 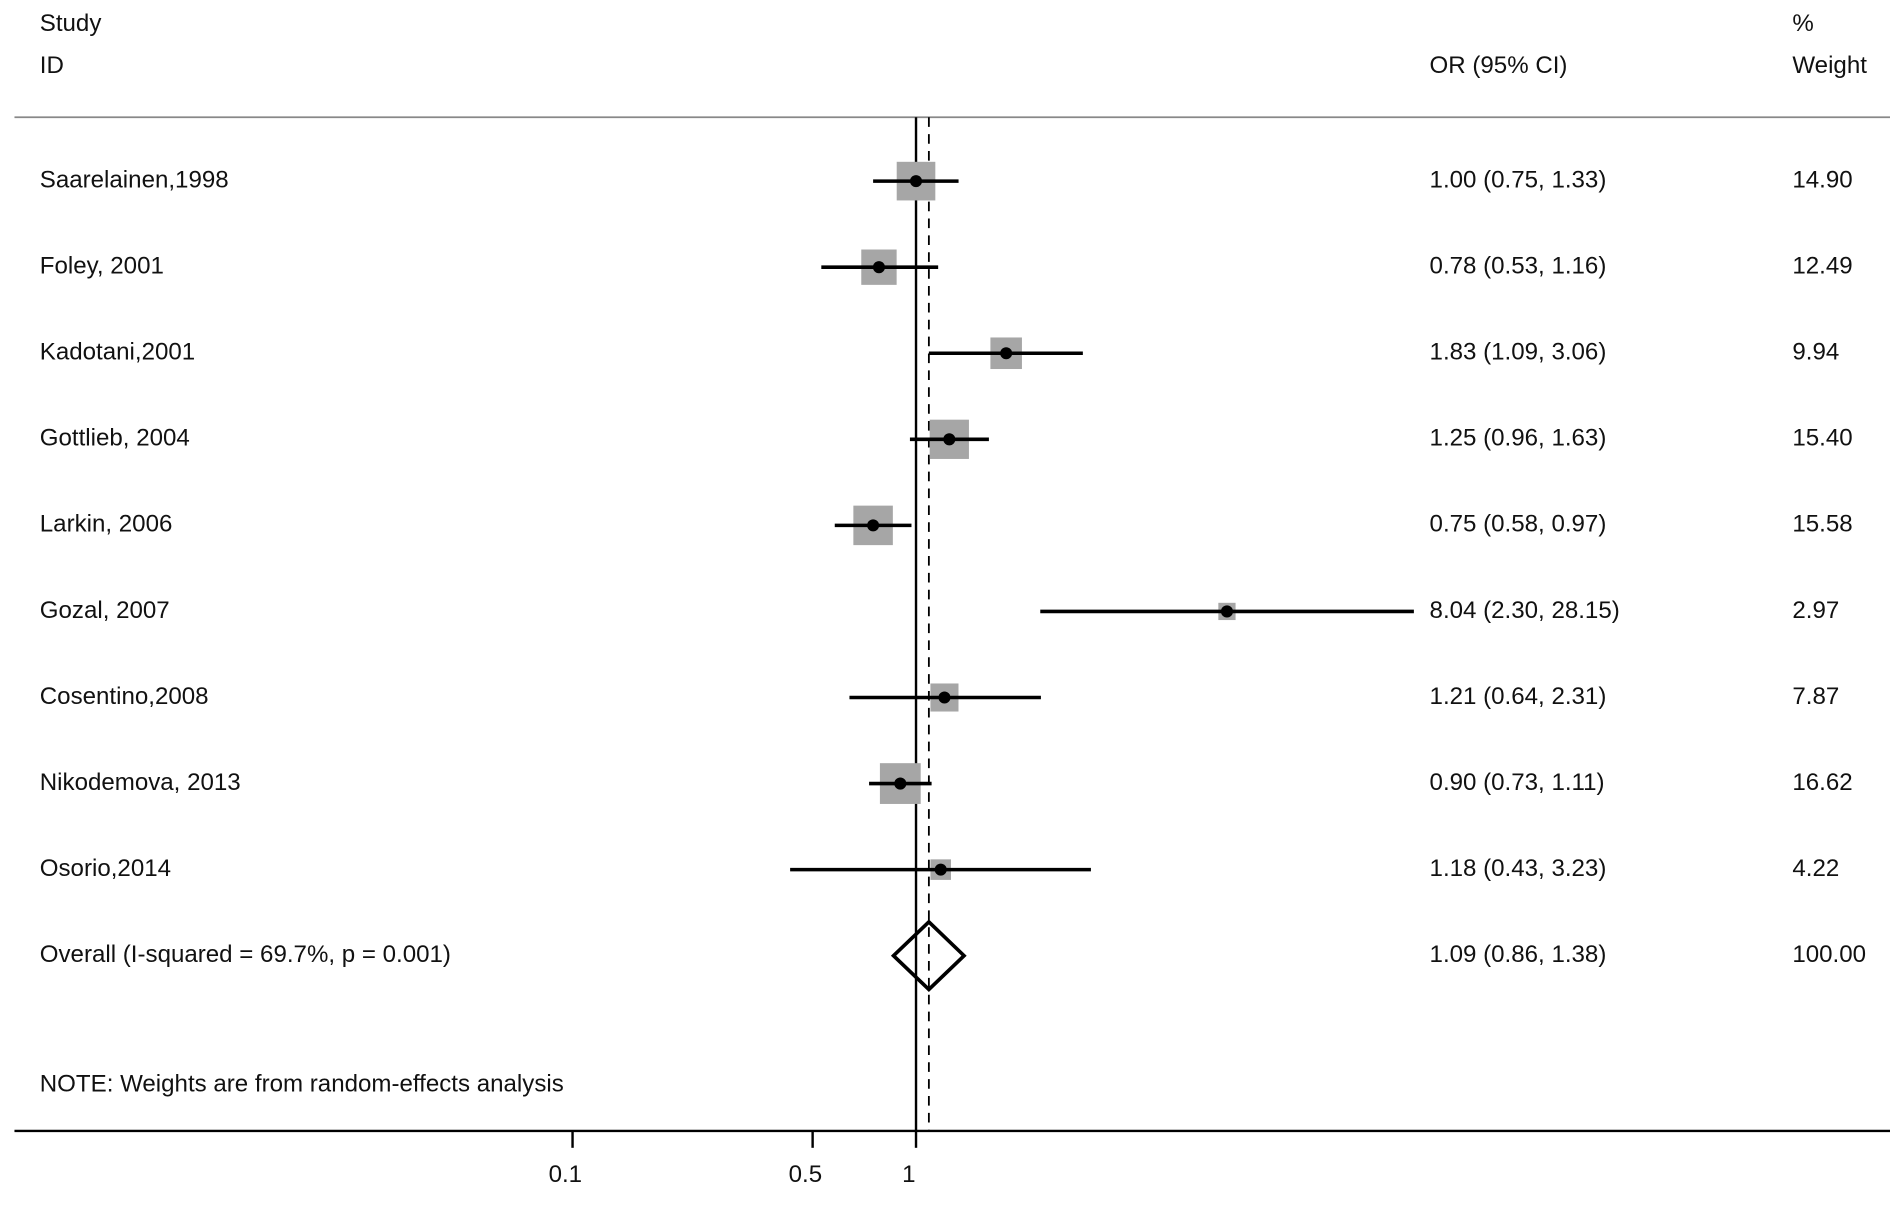 I want to click on header-id: ID, so click(x=52, y=65).